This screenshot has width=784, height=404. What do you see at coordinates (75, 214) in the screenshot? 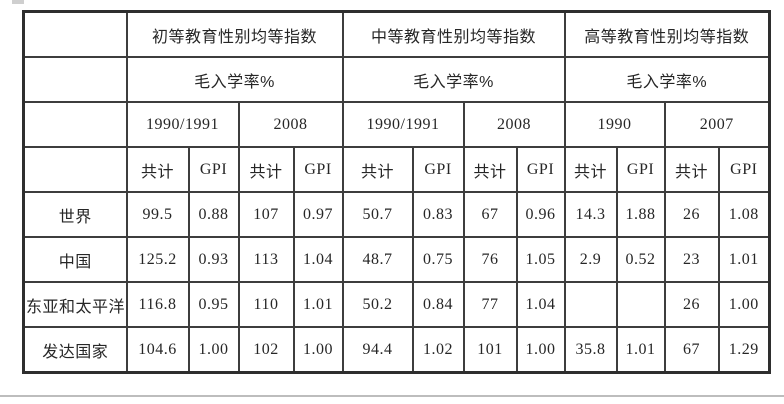
I see `row-label: 世界` at bounding box center [75, 214].